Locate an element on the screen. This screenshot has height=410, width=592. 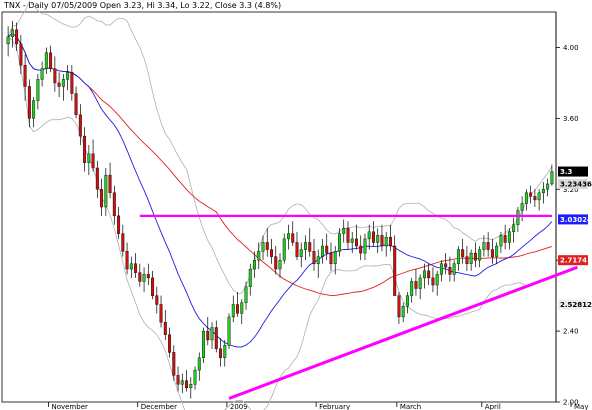
price-tag-label: 3.23436 is located at coordinates (576, 184).